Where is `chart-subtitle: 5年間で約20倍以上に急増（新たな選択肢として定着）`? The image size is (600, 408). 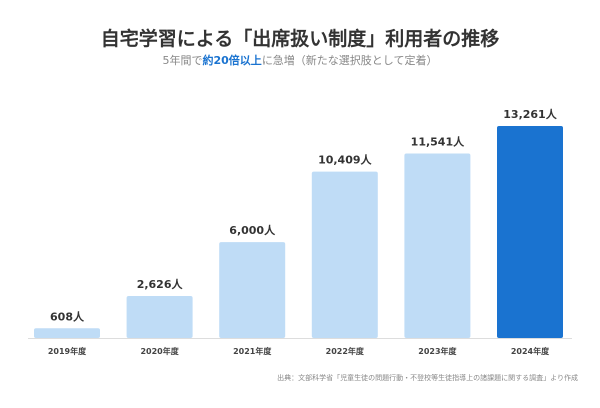 chart-subtitle: 5年間で約20倍以上に急増（新たな選択肢として定着） is located at coordinates (300, 60).